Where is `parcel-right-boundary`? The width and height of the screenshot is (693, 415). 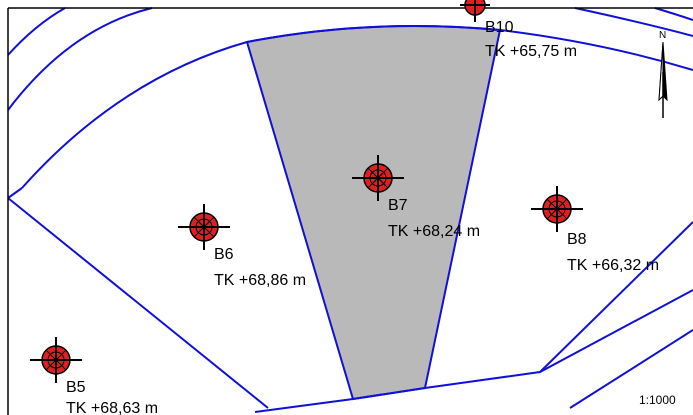
parcel-right-boundary is located at coordinates (616, 297).